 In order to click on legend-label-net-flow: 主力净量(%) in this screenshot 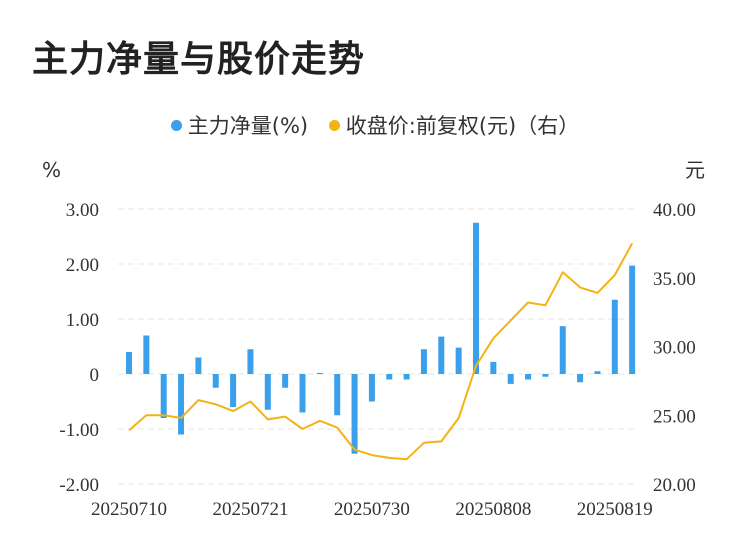, I will do `click(248, 126)`.